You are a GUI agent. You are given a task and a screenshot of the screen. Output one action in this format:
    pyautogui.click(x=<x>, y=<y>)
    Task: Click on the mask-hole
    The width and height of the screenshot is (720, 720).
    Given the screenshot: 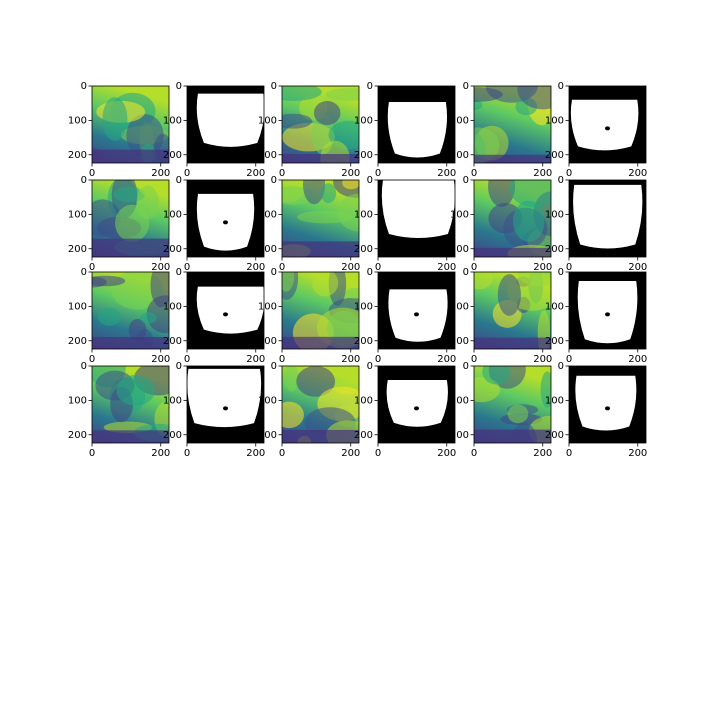 What is the action you would take?
    pyautogui.click(x=416, y=408)
    